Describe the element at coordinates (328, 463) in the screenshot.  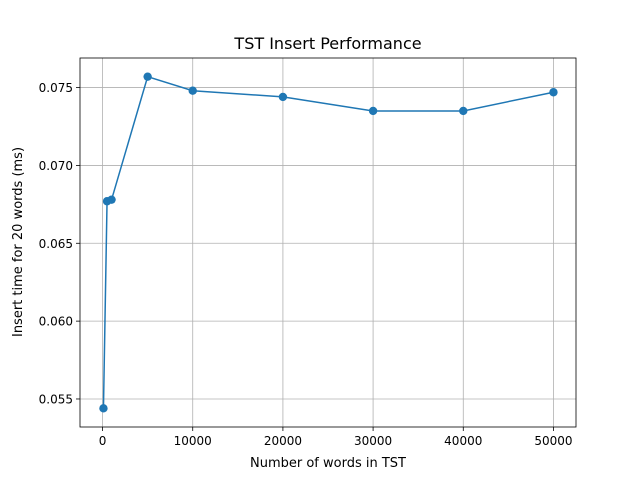
I see `x-axis-label: Number of words in TST` at that location.